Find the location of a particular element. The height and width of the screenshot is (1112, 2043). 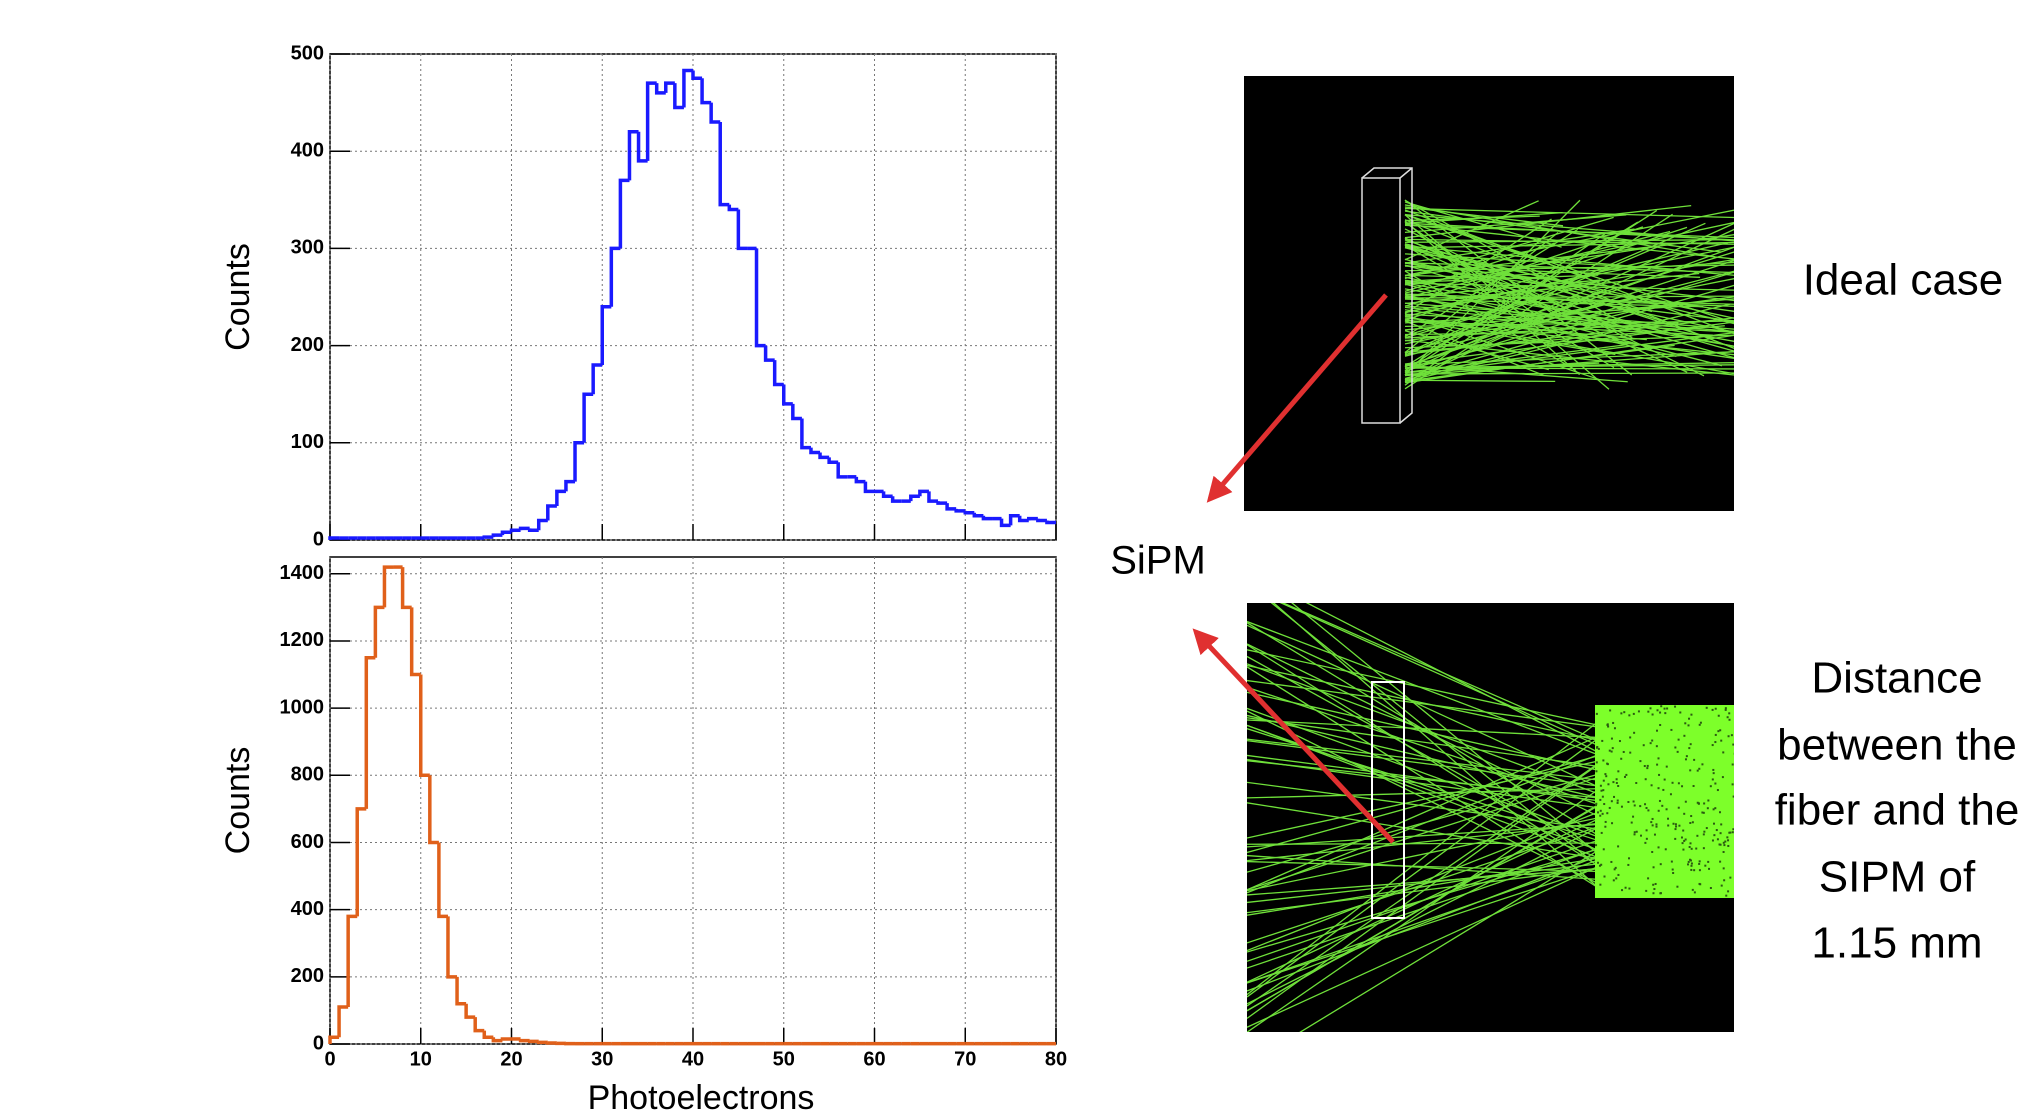

y-tick-label: 1400 is located at coordinates (302, 573).